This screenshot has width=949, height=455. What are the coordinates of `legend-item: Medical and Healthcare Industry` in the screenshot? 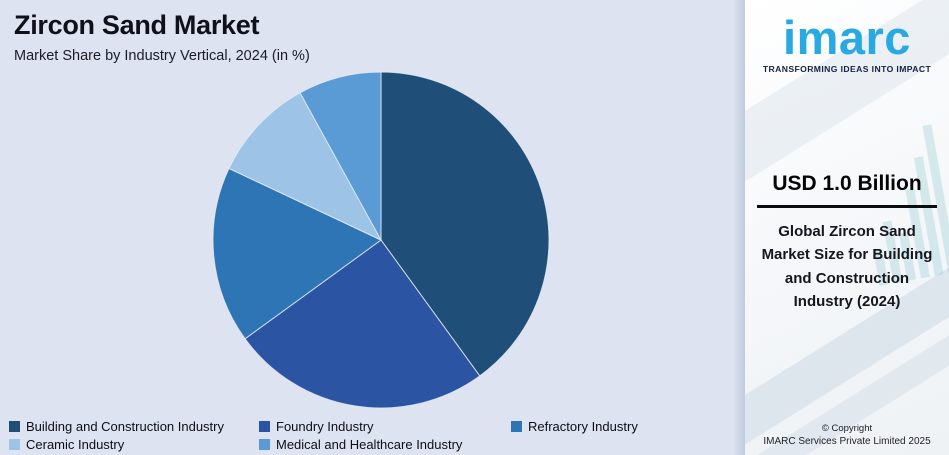 It's located at (385, 444).